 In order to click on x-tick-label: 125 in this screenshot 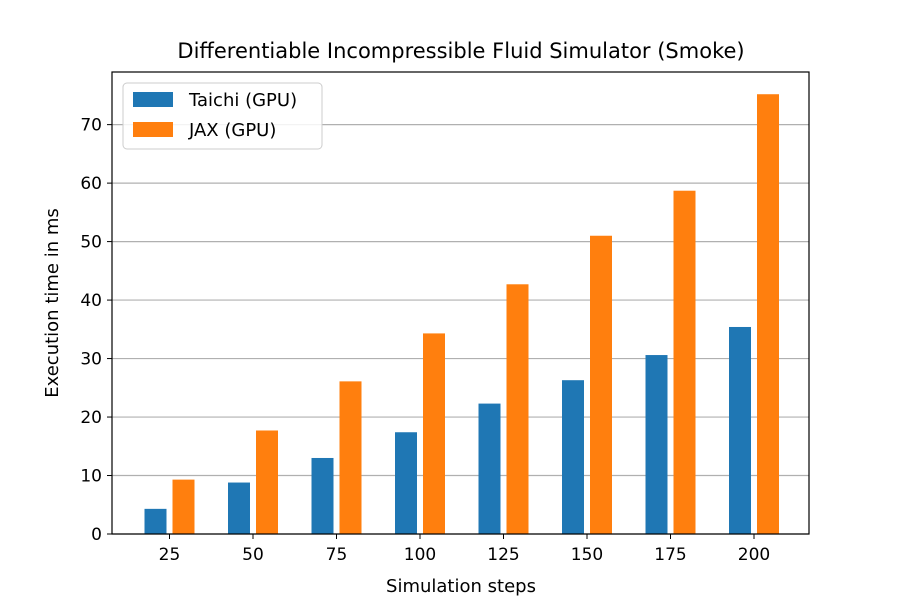, I will do `click(503, 555)`.